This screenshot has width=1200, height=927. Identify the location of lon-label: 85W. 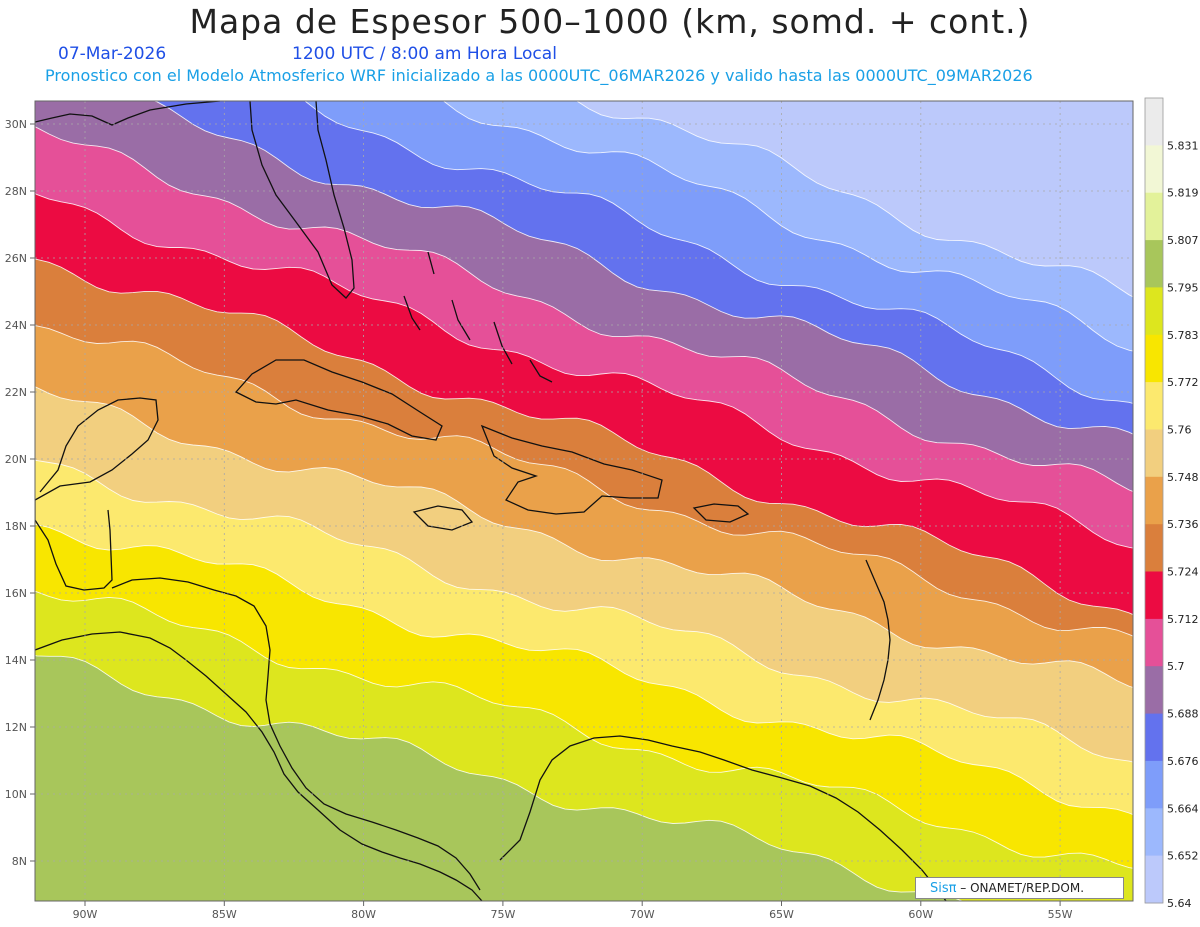
(224, 914).